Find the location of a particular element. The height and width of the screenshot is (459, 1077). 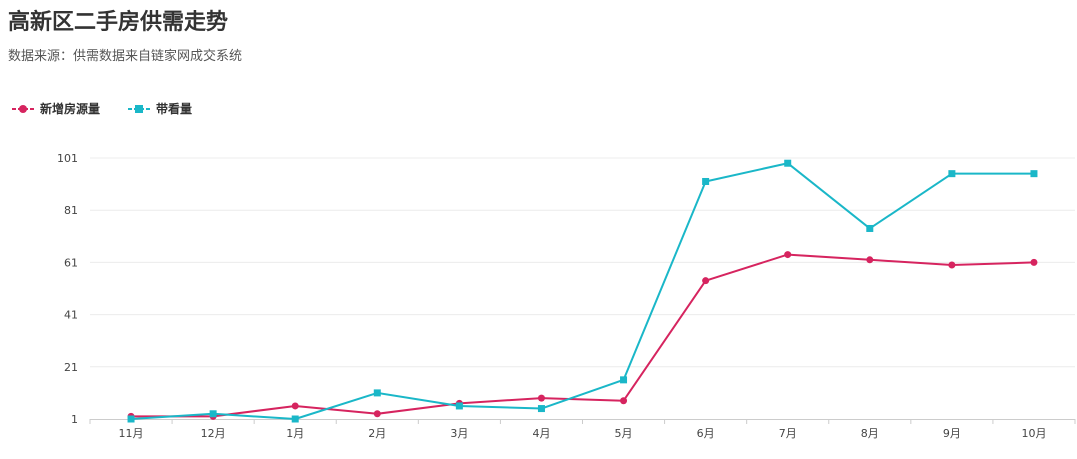

y-tick-label: 1 is located at coordinates (74, 419).